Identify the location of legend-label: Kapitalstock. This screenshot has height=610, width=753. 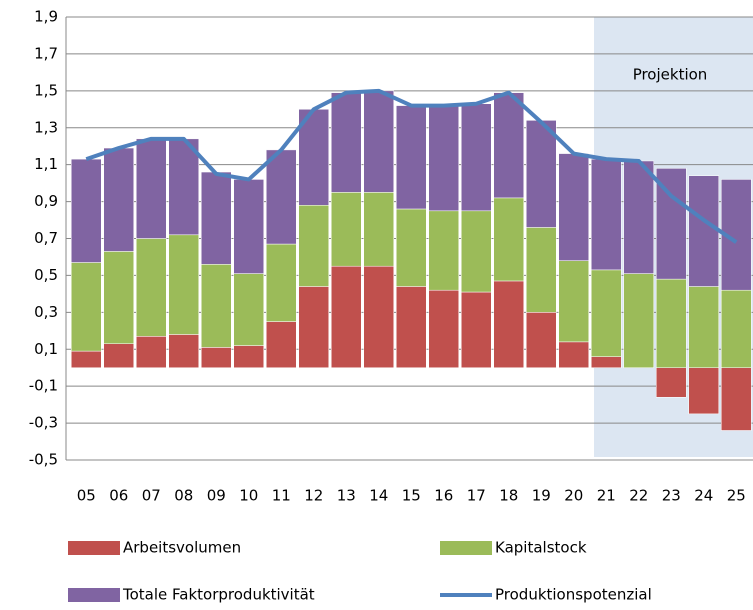
(541, 548).